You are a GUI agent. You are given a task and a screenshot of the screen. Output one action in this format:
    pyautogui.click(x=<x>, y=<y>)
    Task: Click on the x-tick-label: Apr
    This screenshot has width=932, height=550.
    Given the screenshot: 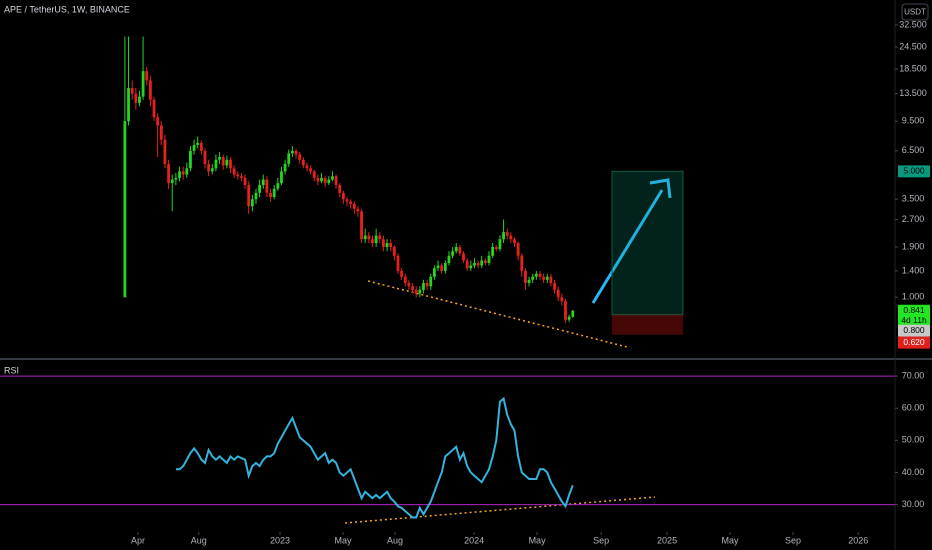 What is the action you would take?
    pyautogui.click(x=138, y=540)
    